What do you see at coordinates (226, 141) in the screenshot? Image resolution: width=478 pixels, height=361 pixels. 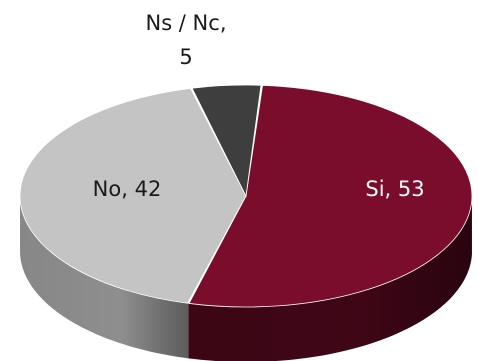 I see `pie-slice-ns-nc` at bounding box center [226, 141].